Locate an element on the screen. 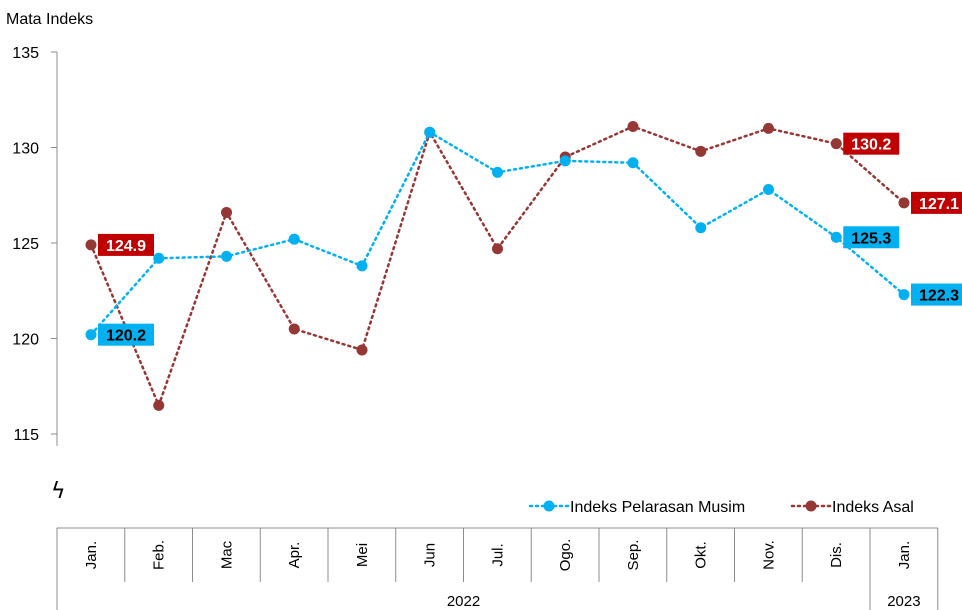  legend-label: Indeks Pelarasan Musim is located at coordinates (657, 507).